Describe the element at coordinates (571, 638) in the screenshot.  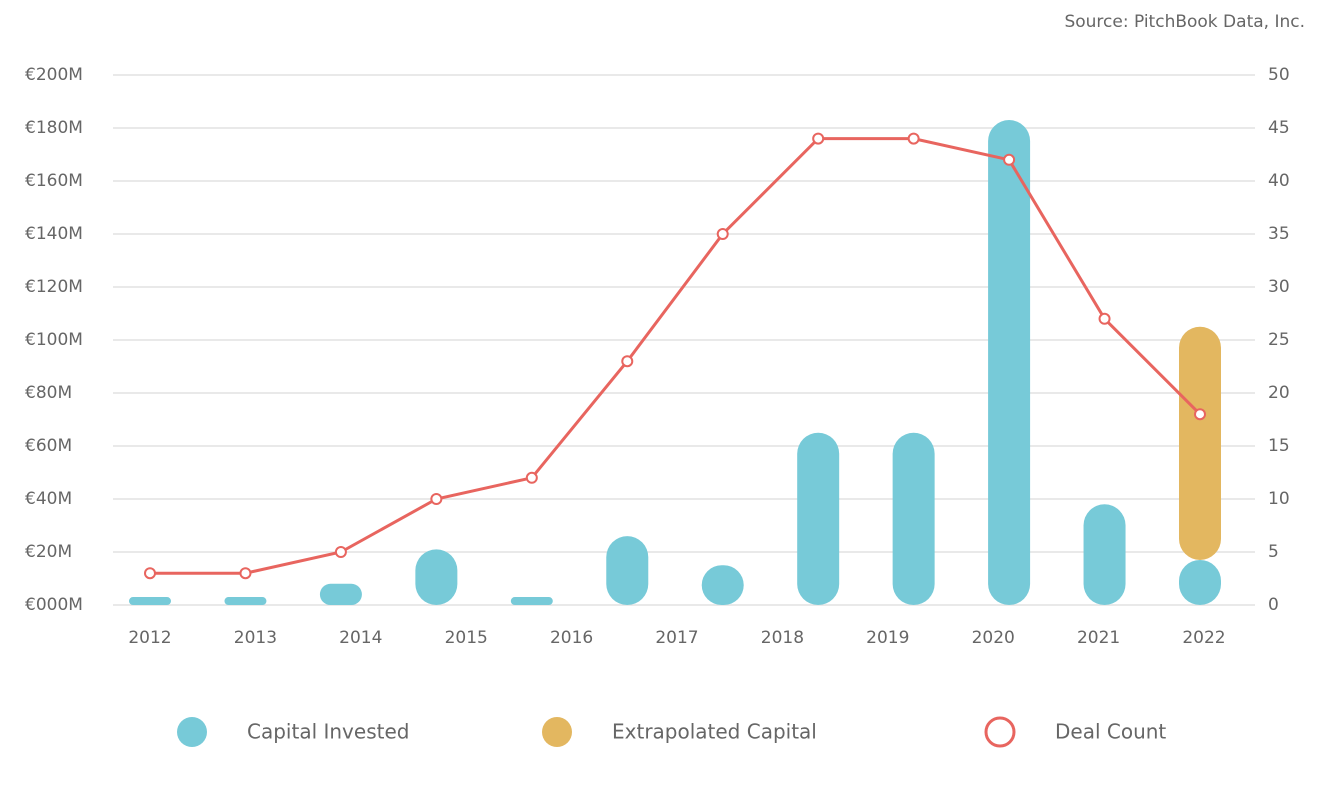
I see `x-tick-label: 2016` at that location.